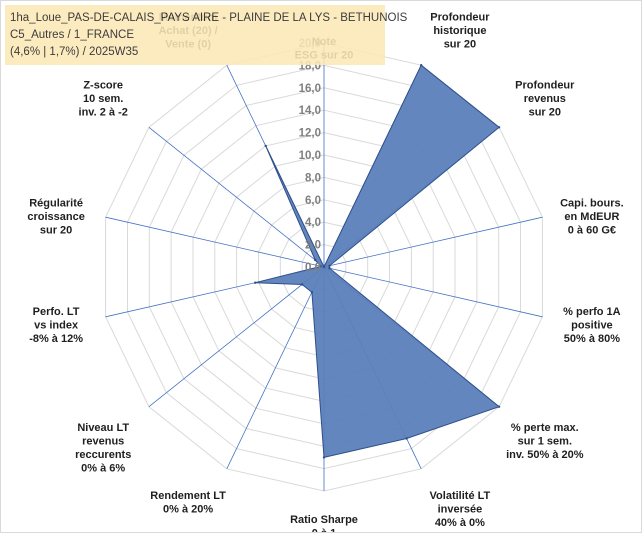  I want to click on axis-label-line: inv. 2 à -2, so click(103, 112).